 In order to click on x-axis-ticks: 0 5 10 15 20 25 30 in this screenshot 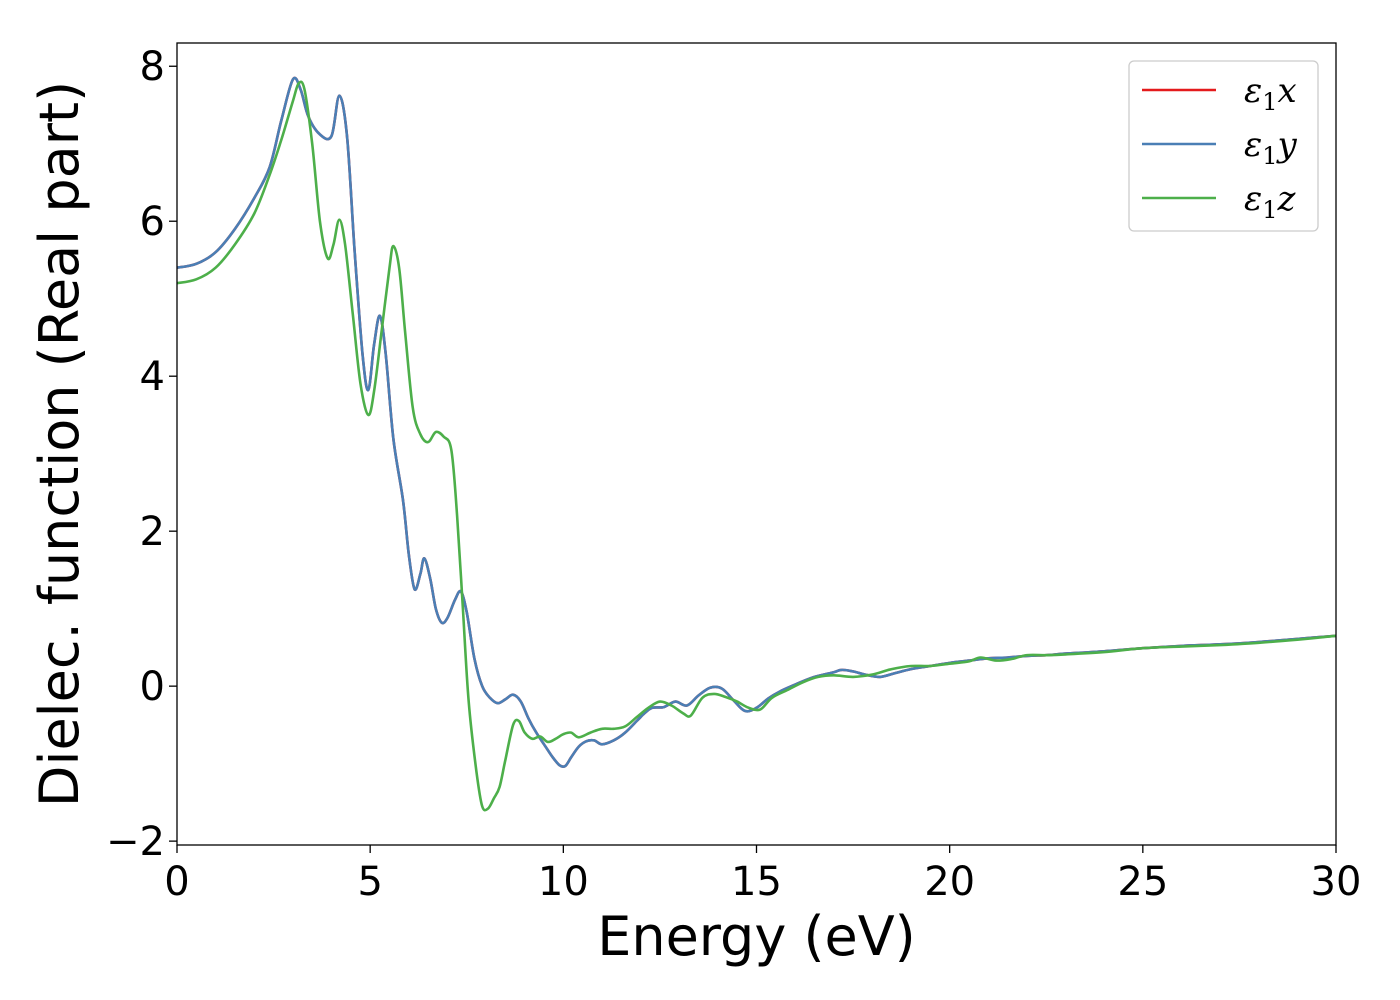, I will do `click(762, 875)`.